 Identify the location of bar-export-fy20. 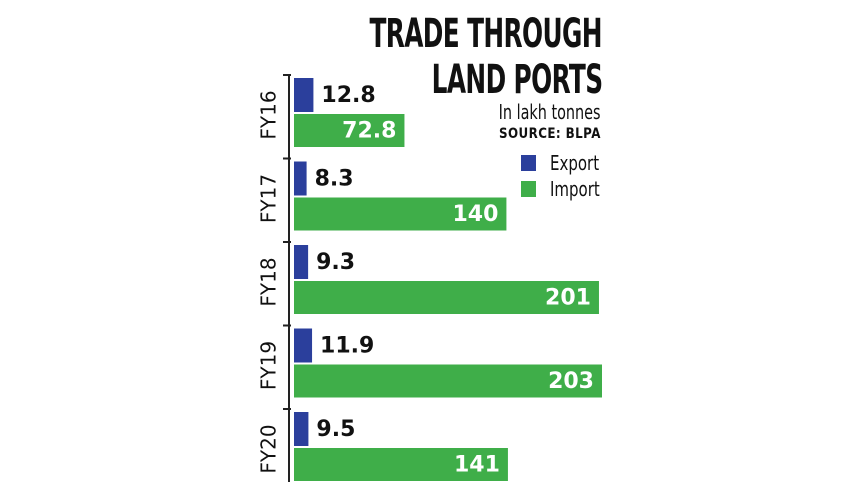
(301, 429).